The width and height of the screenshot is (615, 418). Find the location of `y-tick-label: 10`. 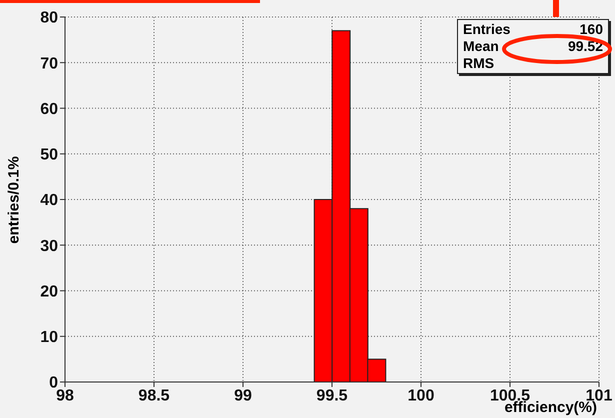

y-tick-label: 10 is located at coordinates (49, 337).